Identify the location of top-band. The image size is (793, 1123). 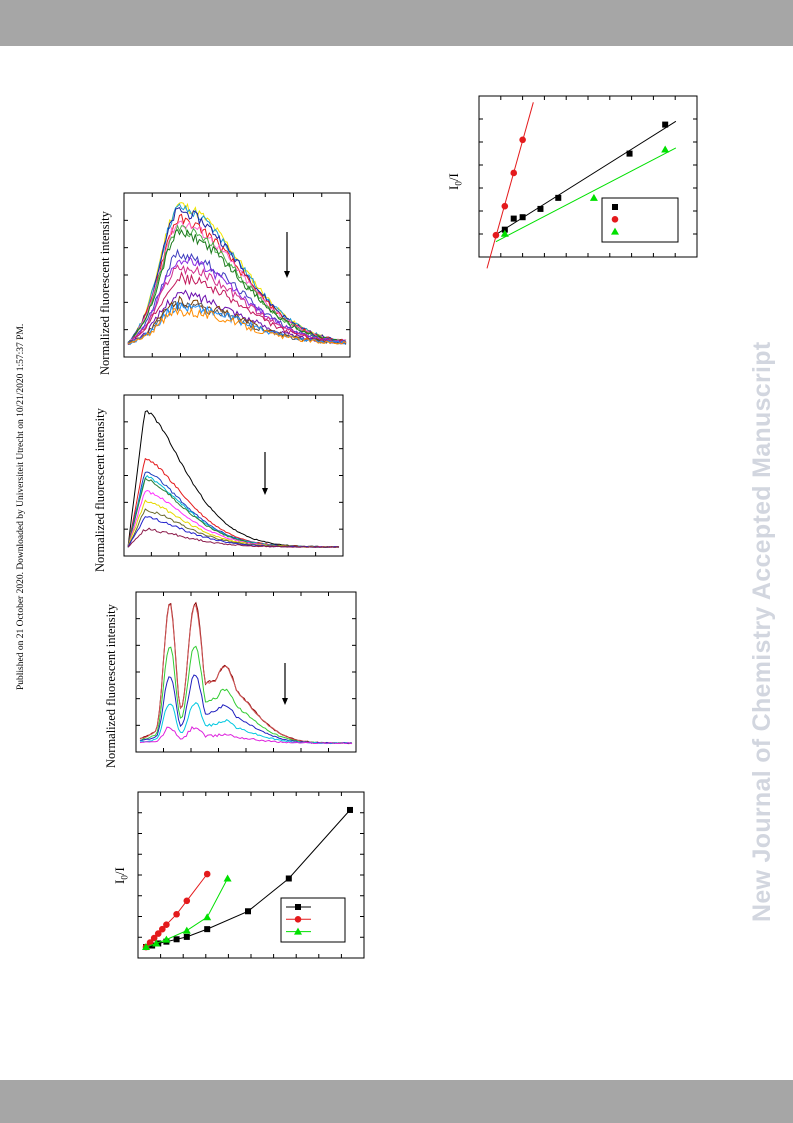
(396, 23).